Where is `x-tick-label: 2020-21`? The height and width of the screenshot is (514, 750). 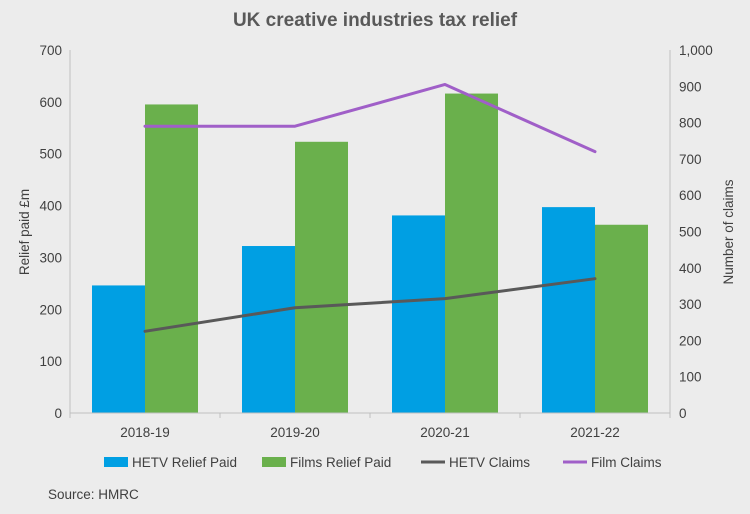
x-tick-label: 2020-21 is located at coordinates (445, 432).